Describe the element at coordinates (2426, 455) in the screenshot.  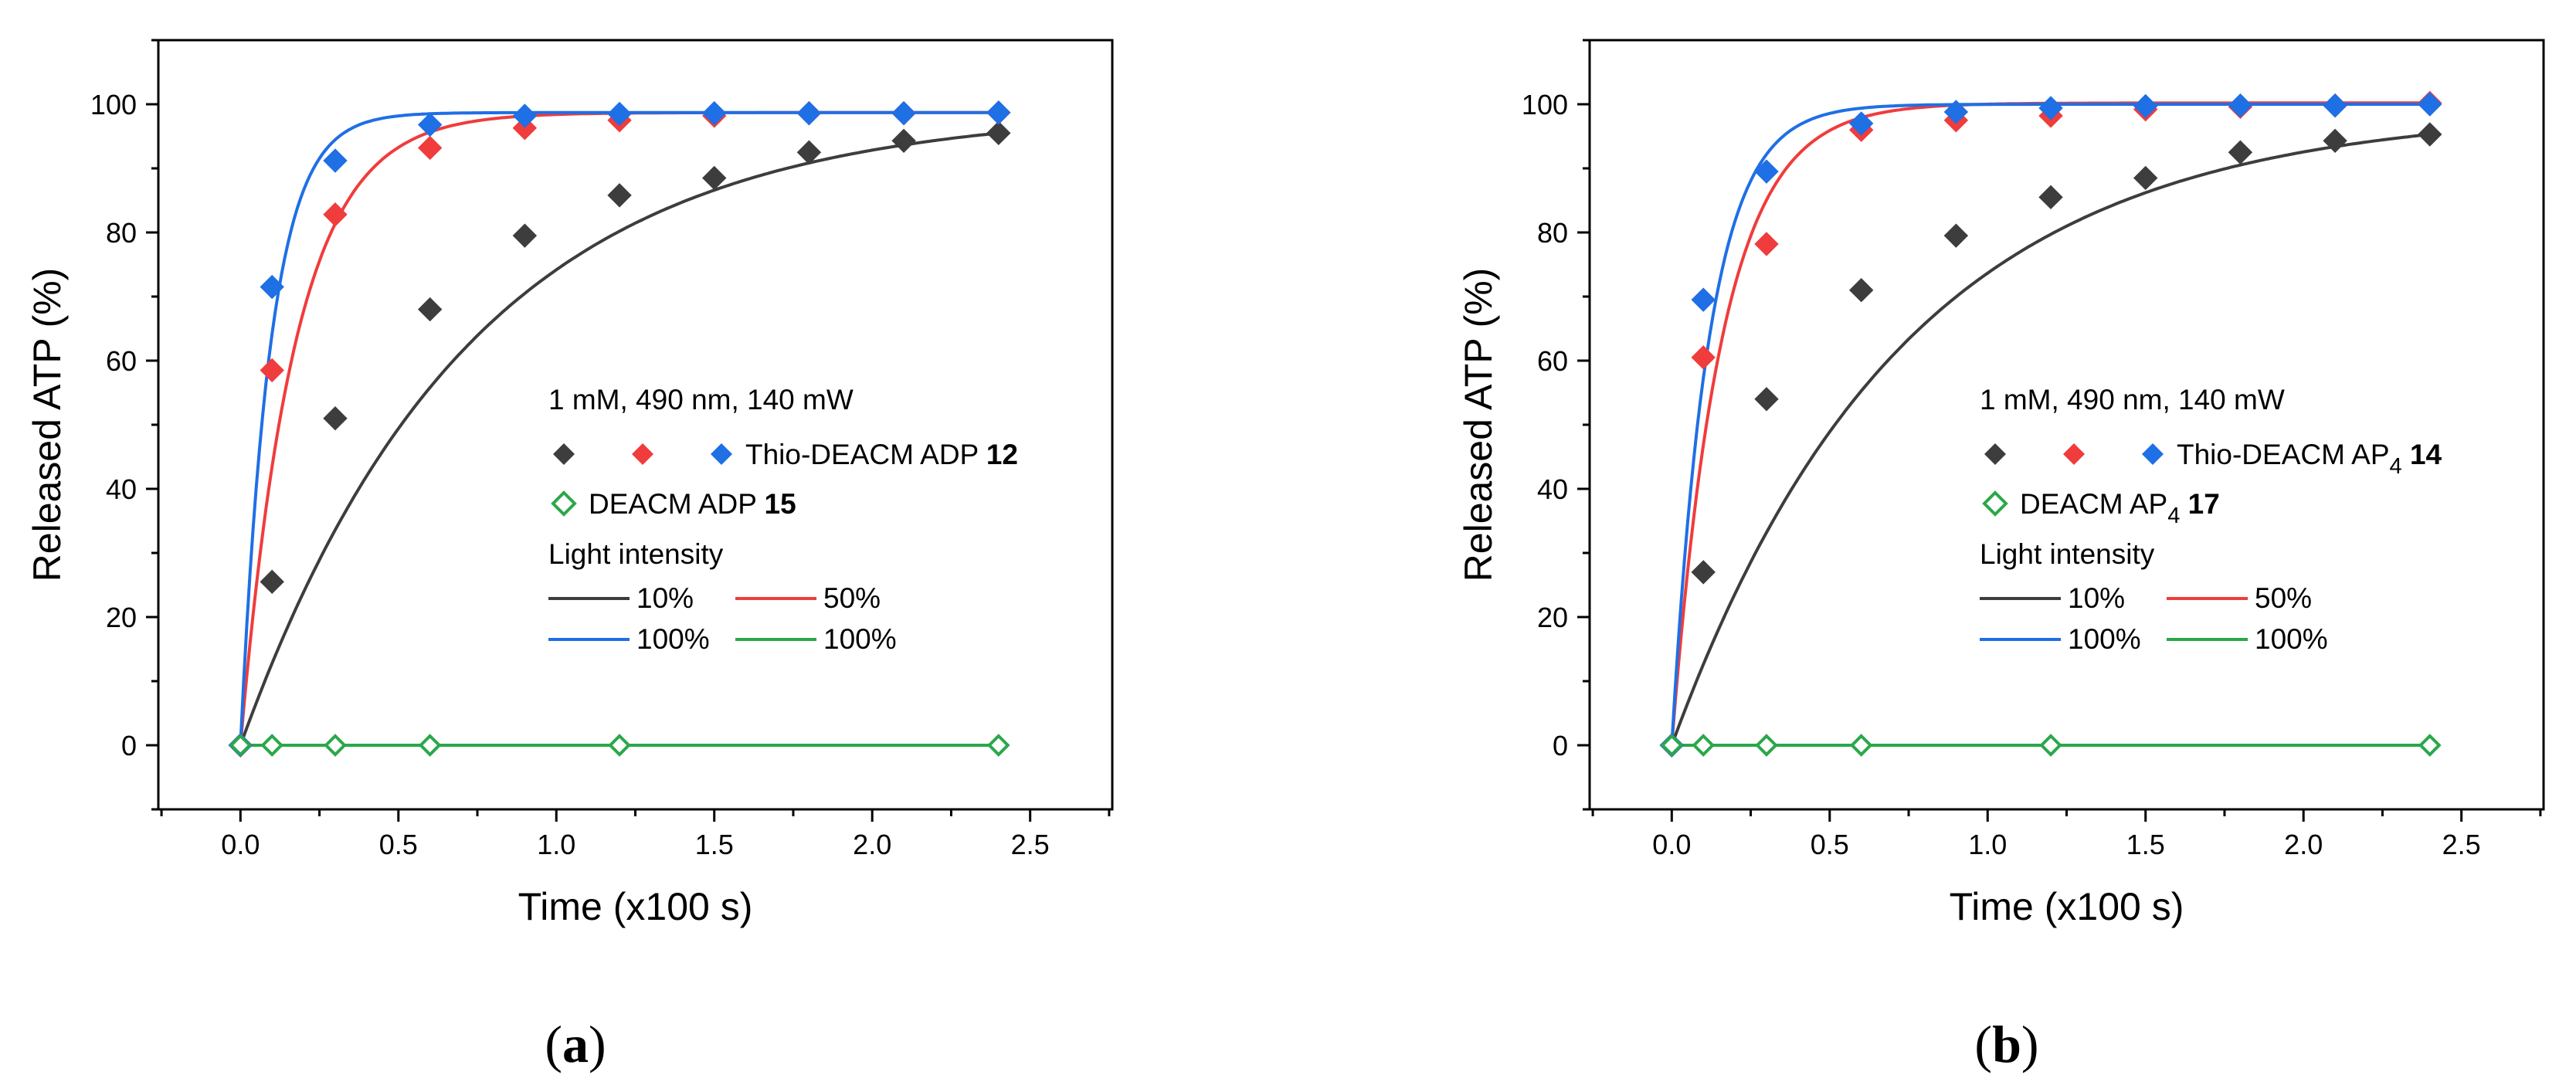
I see `legend-compound1-number: 14` at that location.